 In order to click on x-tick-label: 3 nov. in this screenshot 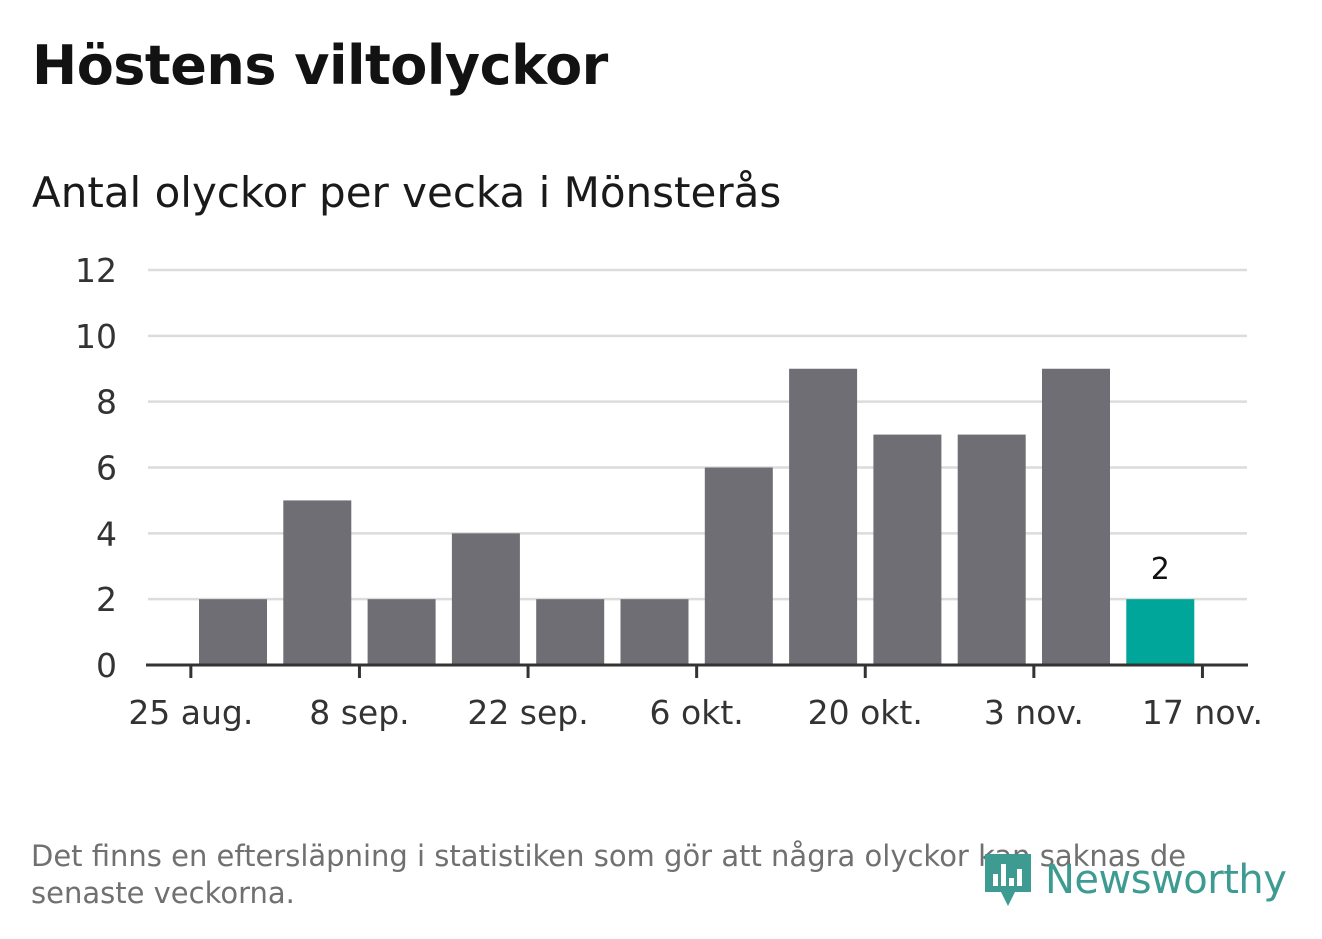, I will do `click(1034, 712)`.